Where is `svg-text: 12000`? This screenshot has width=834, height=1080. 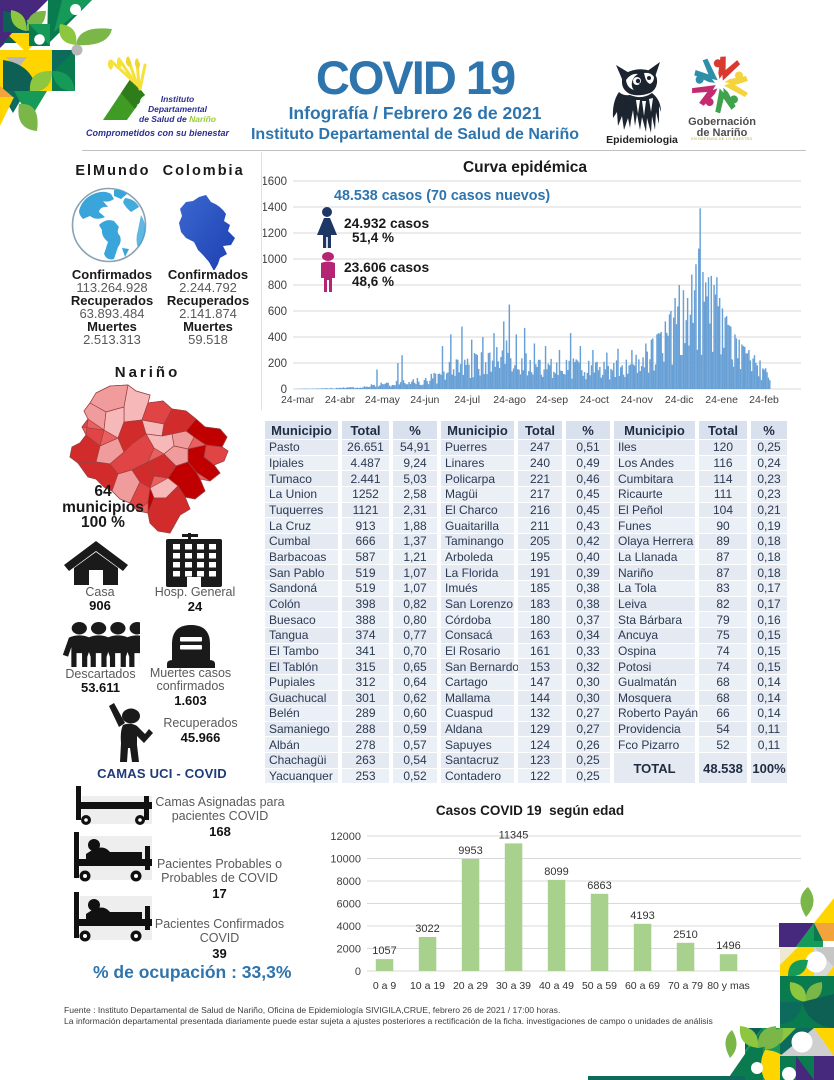
svg-text: 12000 is located at coordinates (345, 837).